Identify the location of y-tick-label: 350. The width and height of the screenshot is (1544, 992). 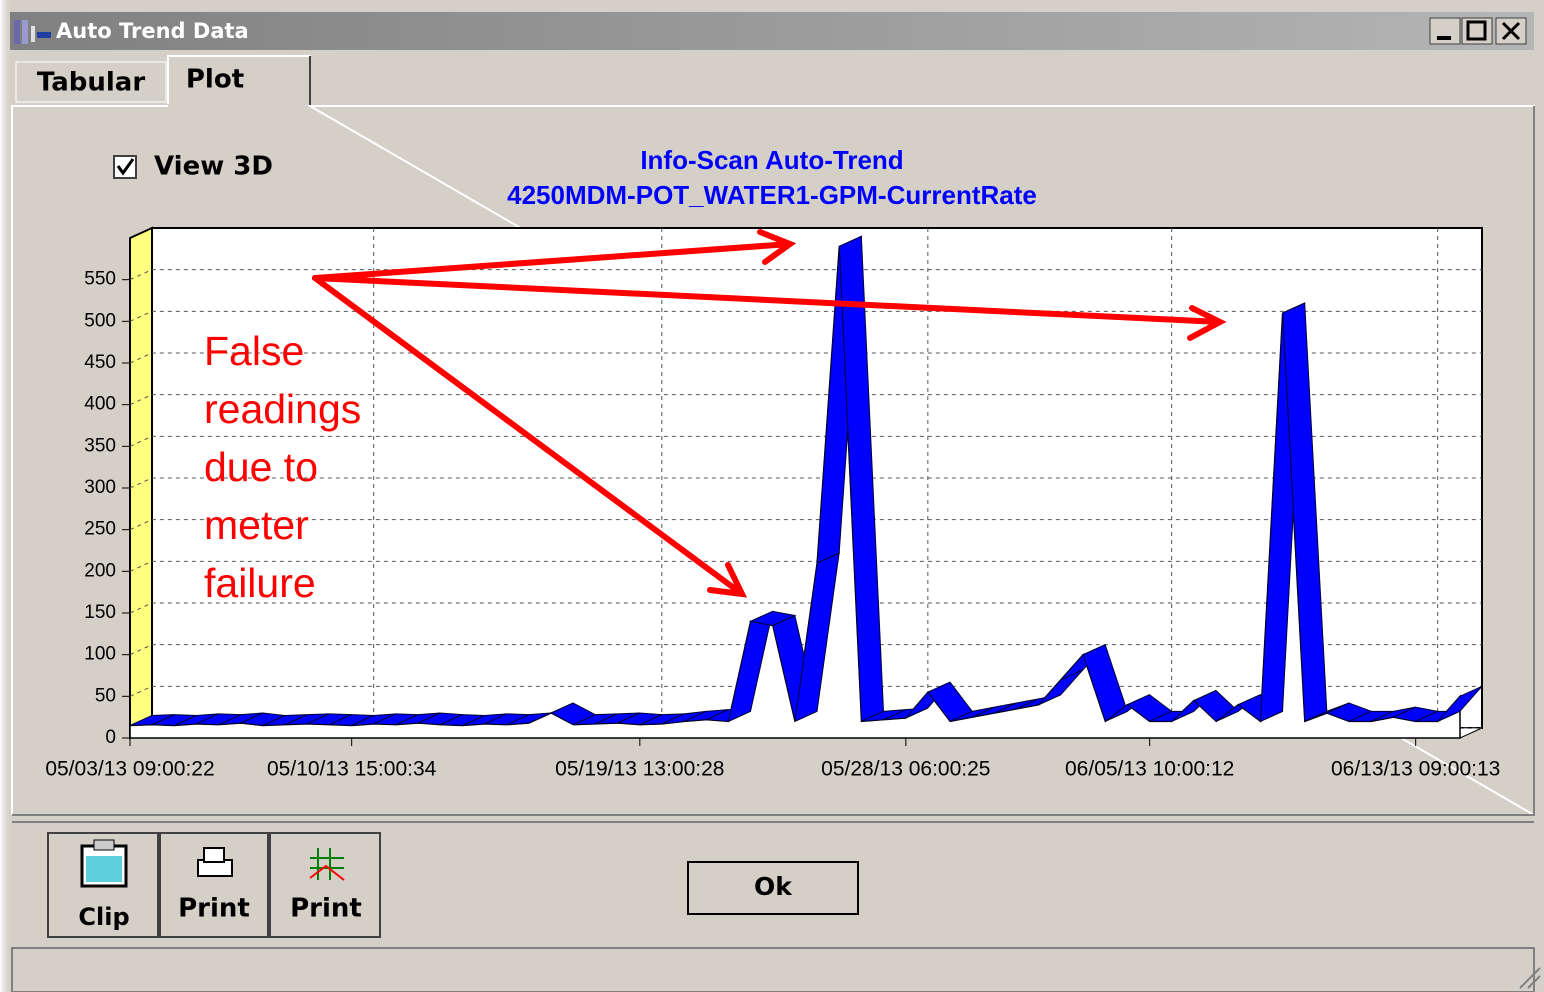
(100, 445).